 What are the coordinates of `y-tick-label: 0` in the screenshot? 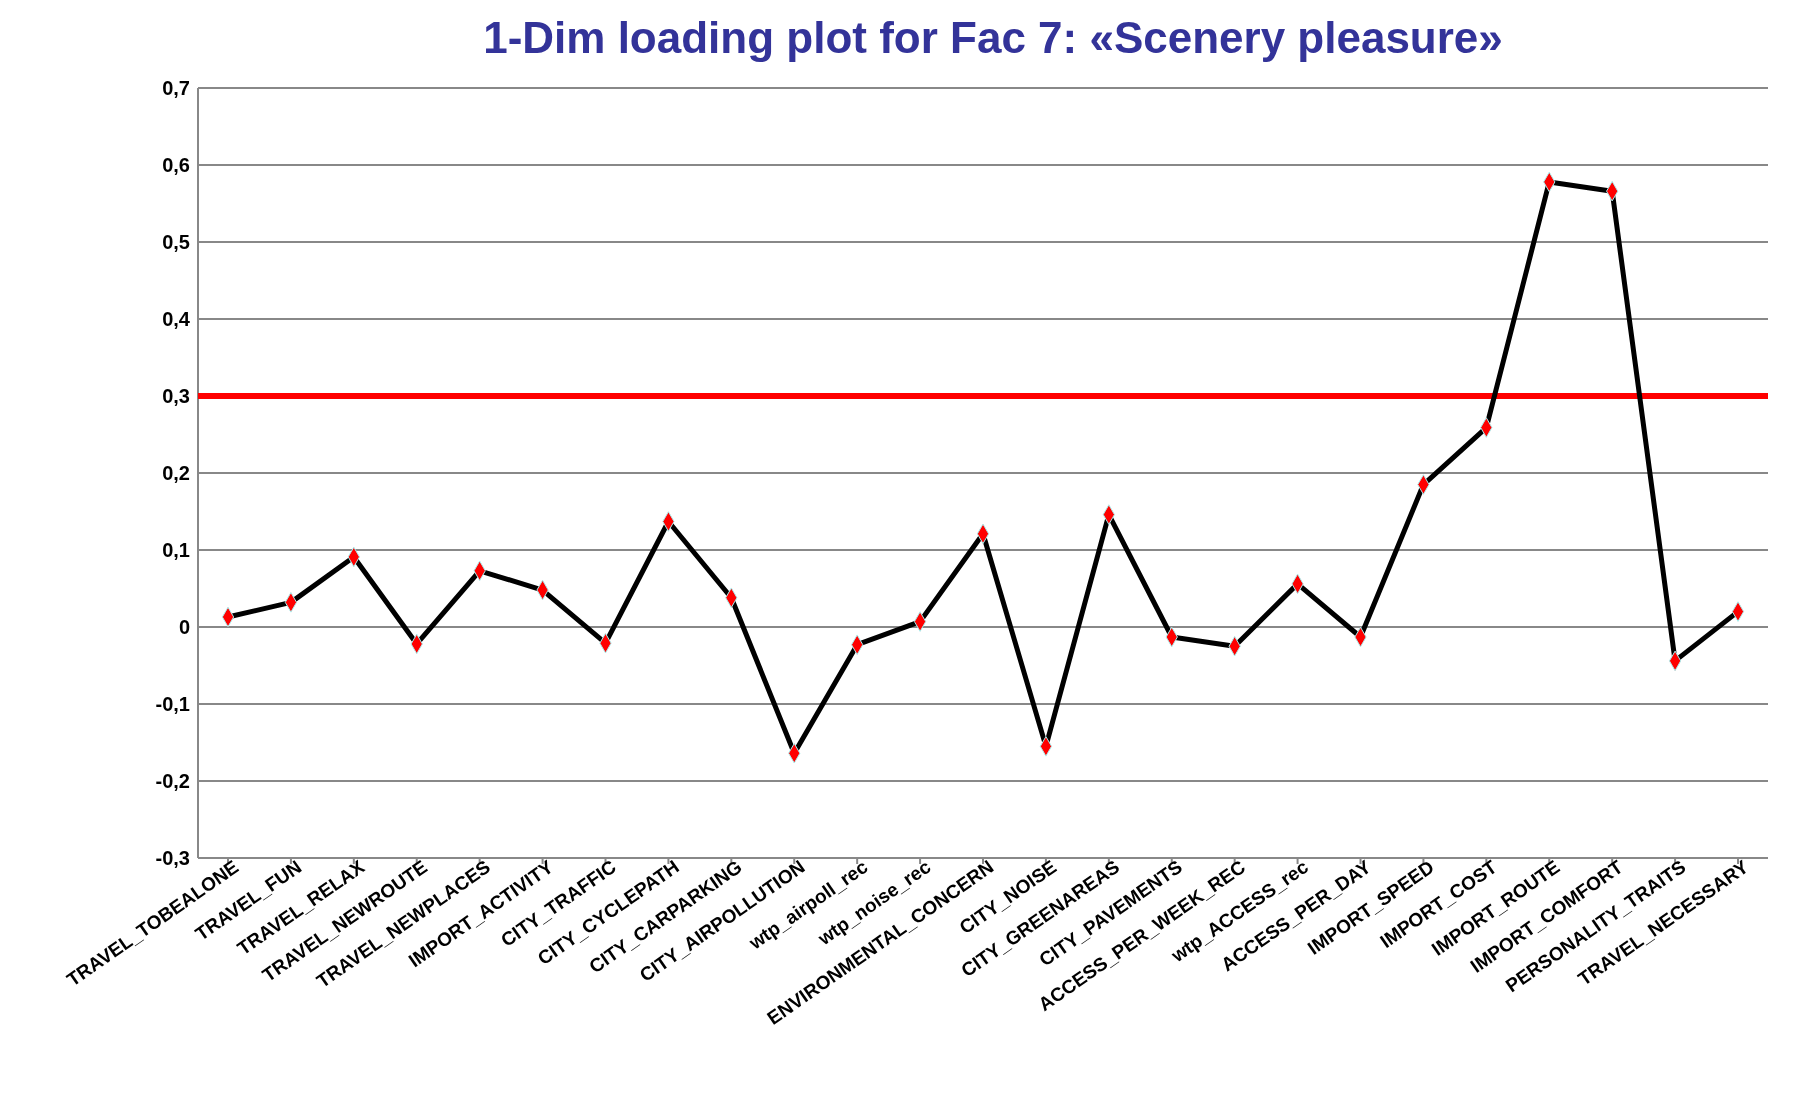 It's located at (184, 627).